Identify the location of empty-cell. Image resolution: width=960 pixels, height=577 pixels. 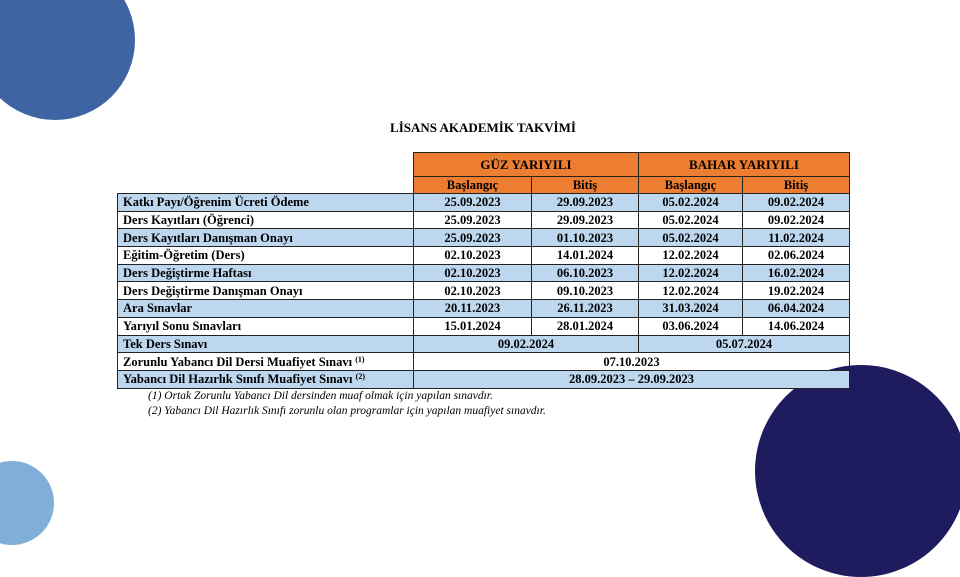
(266, 173).